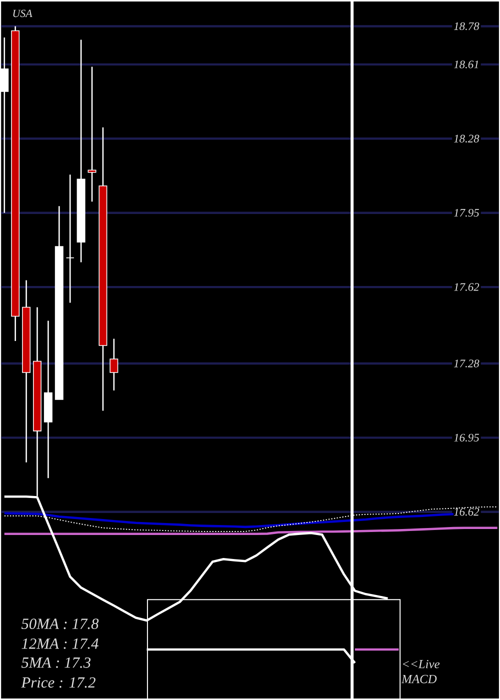  I want to click on y-tick-label: 17.62, so click(467, 287).